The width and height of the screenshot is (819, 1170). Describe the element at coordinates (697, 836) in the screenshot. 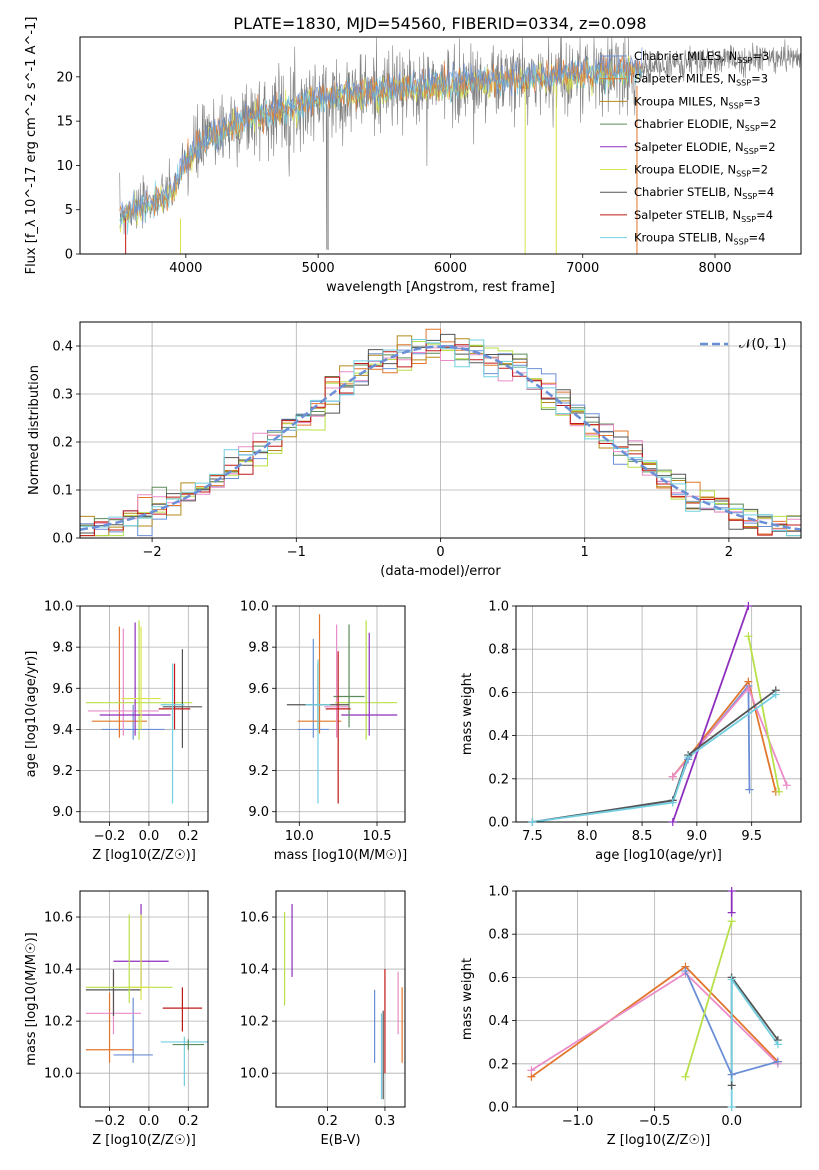

I see `weight-vs-age-xtick-label: 9.0` at that location.